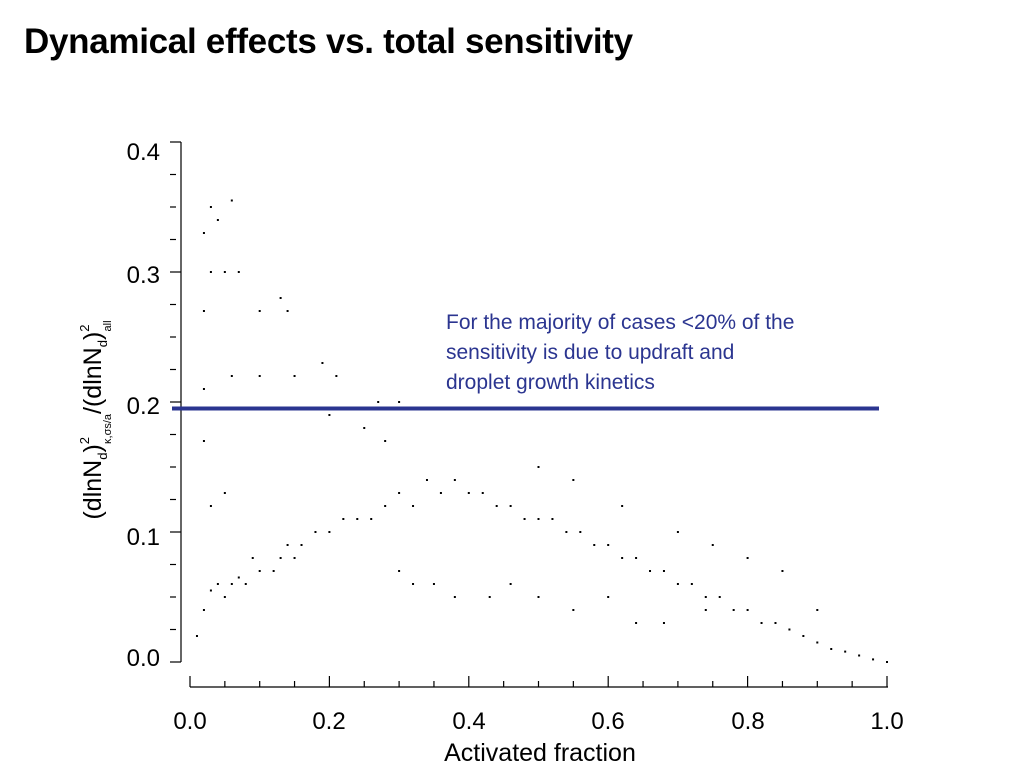  What do you see at coordinates (95, 419) in the screenshot?
I see `y-axis-title: (dlnNd)2 κ,σs/a/(dlnNd)2 all` at bounding box center [95, 419].